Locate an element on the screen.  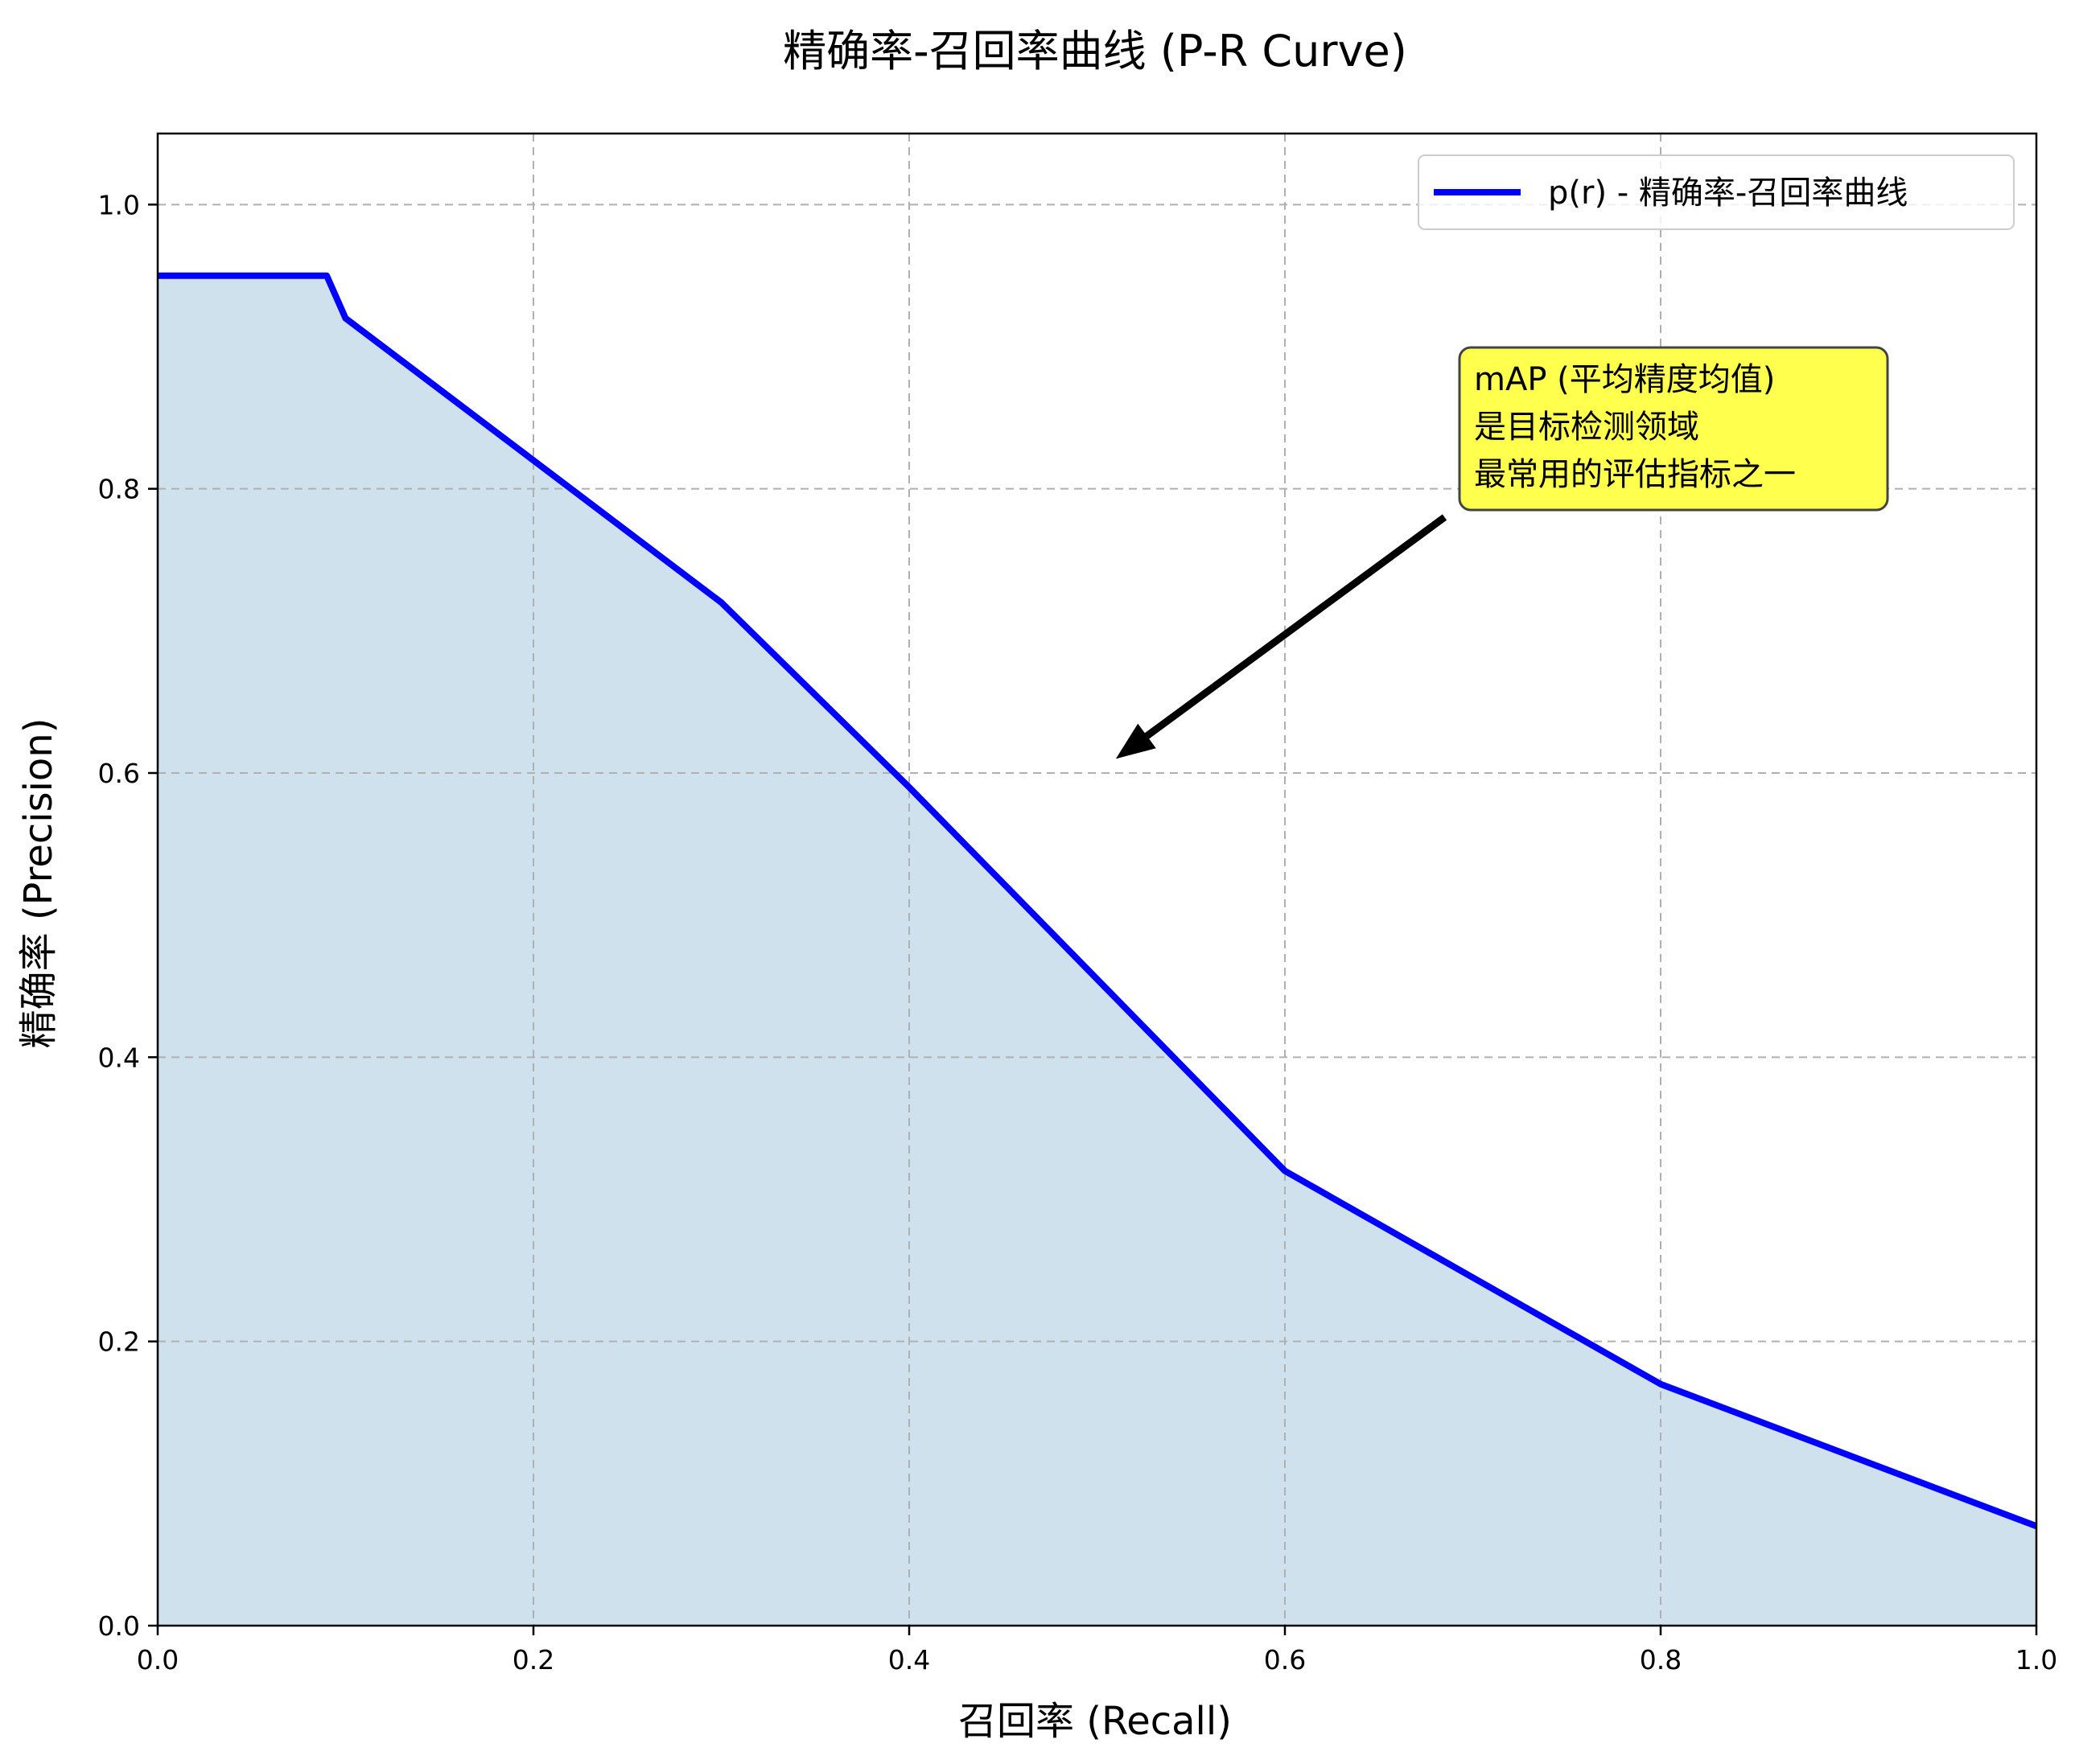
x-tick-label: 0.6 is located at coordinates (1285, 1660).